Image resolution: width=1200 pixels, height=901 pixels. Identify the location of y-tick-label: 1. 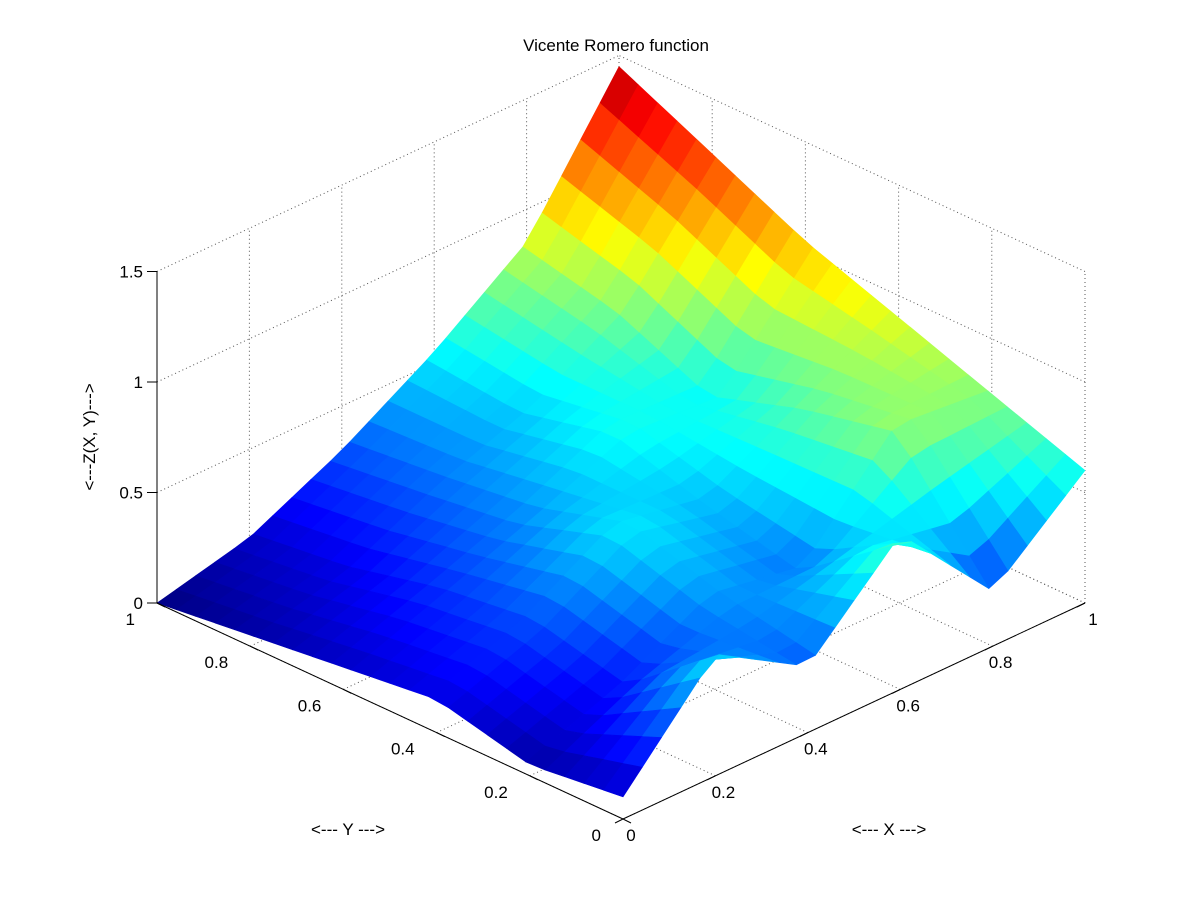
(130, 619).